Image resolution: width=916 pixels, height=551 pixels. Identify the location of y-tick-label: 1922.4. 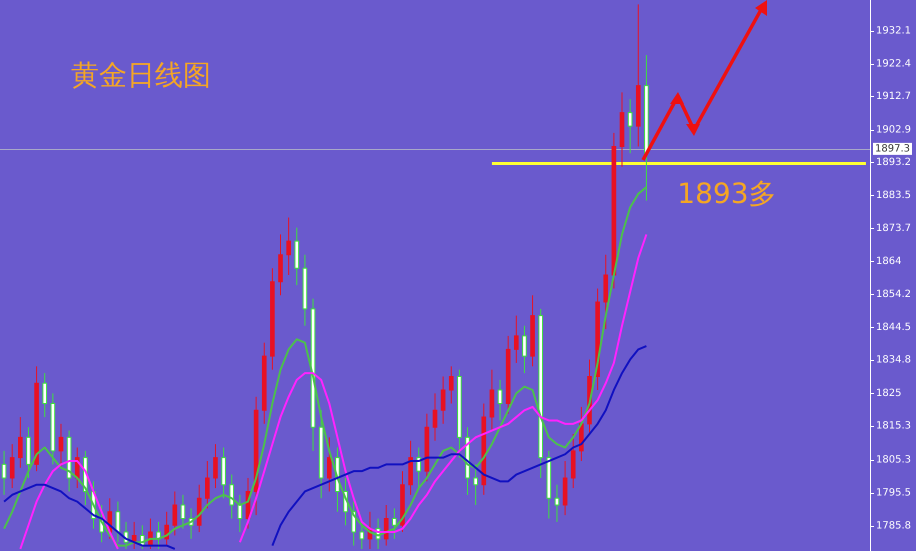
(893, 64).